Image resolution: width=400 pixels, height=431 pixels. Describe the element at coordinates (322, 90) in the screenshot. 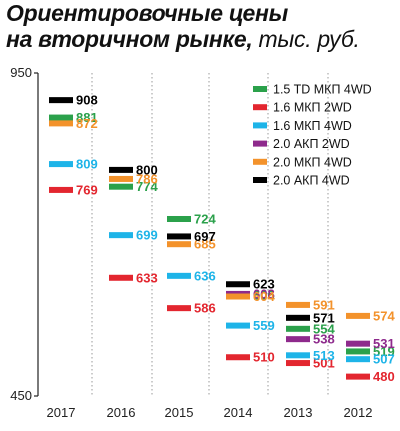

I see `legend-label: 1.5 TD МКП 4WD` at that location.